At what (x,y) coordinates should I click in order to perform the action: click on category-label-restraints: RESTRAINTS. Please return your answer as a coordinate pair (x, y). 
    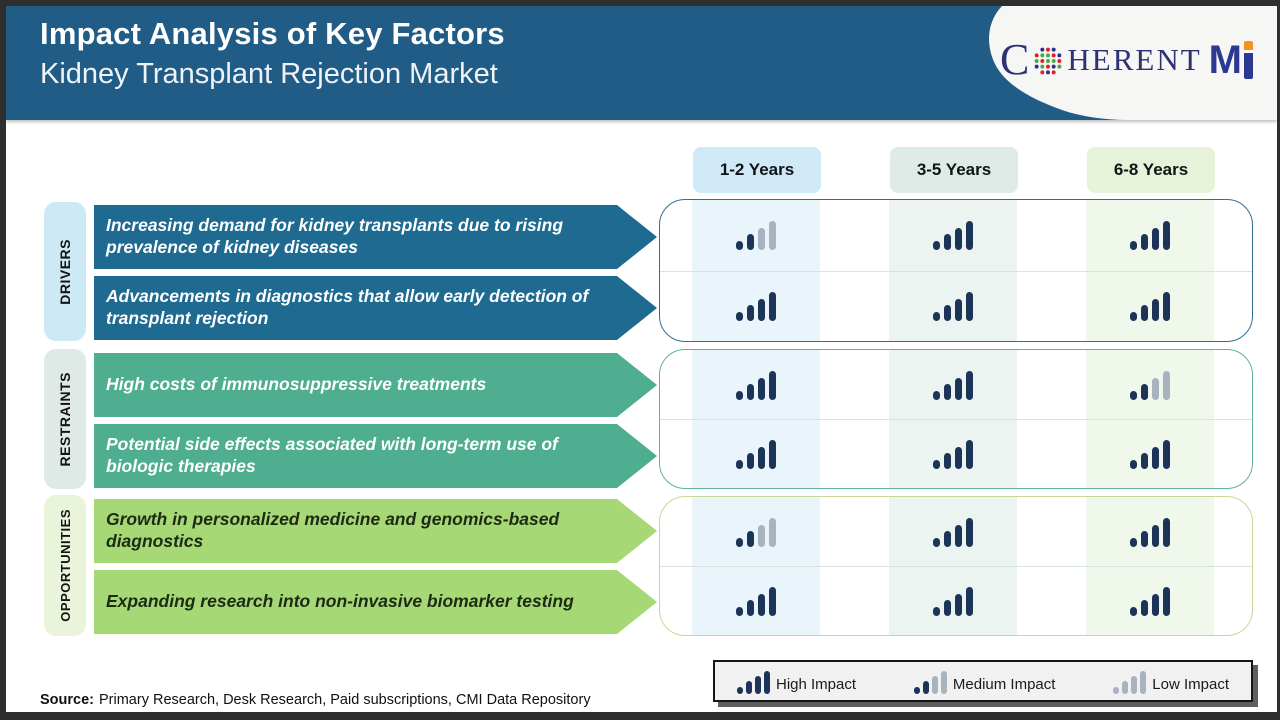
    Looking at the image, I should click on (65, 419).